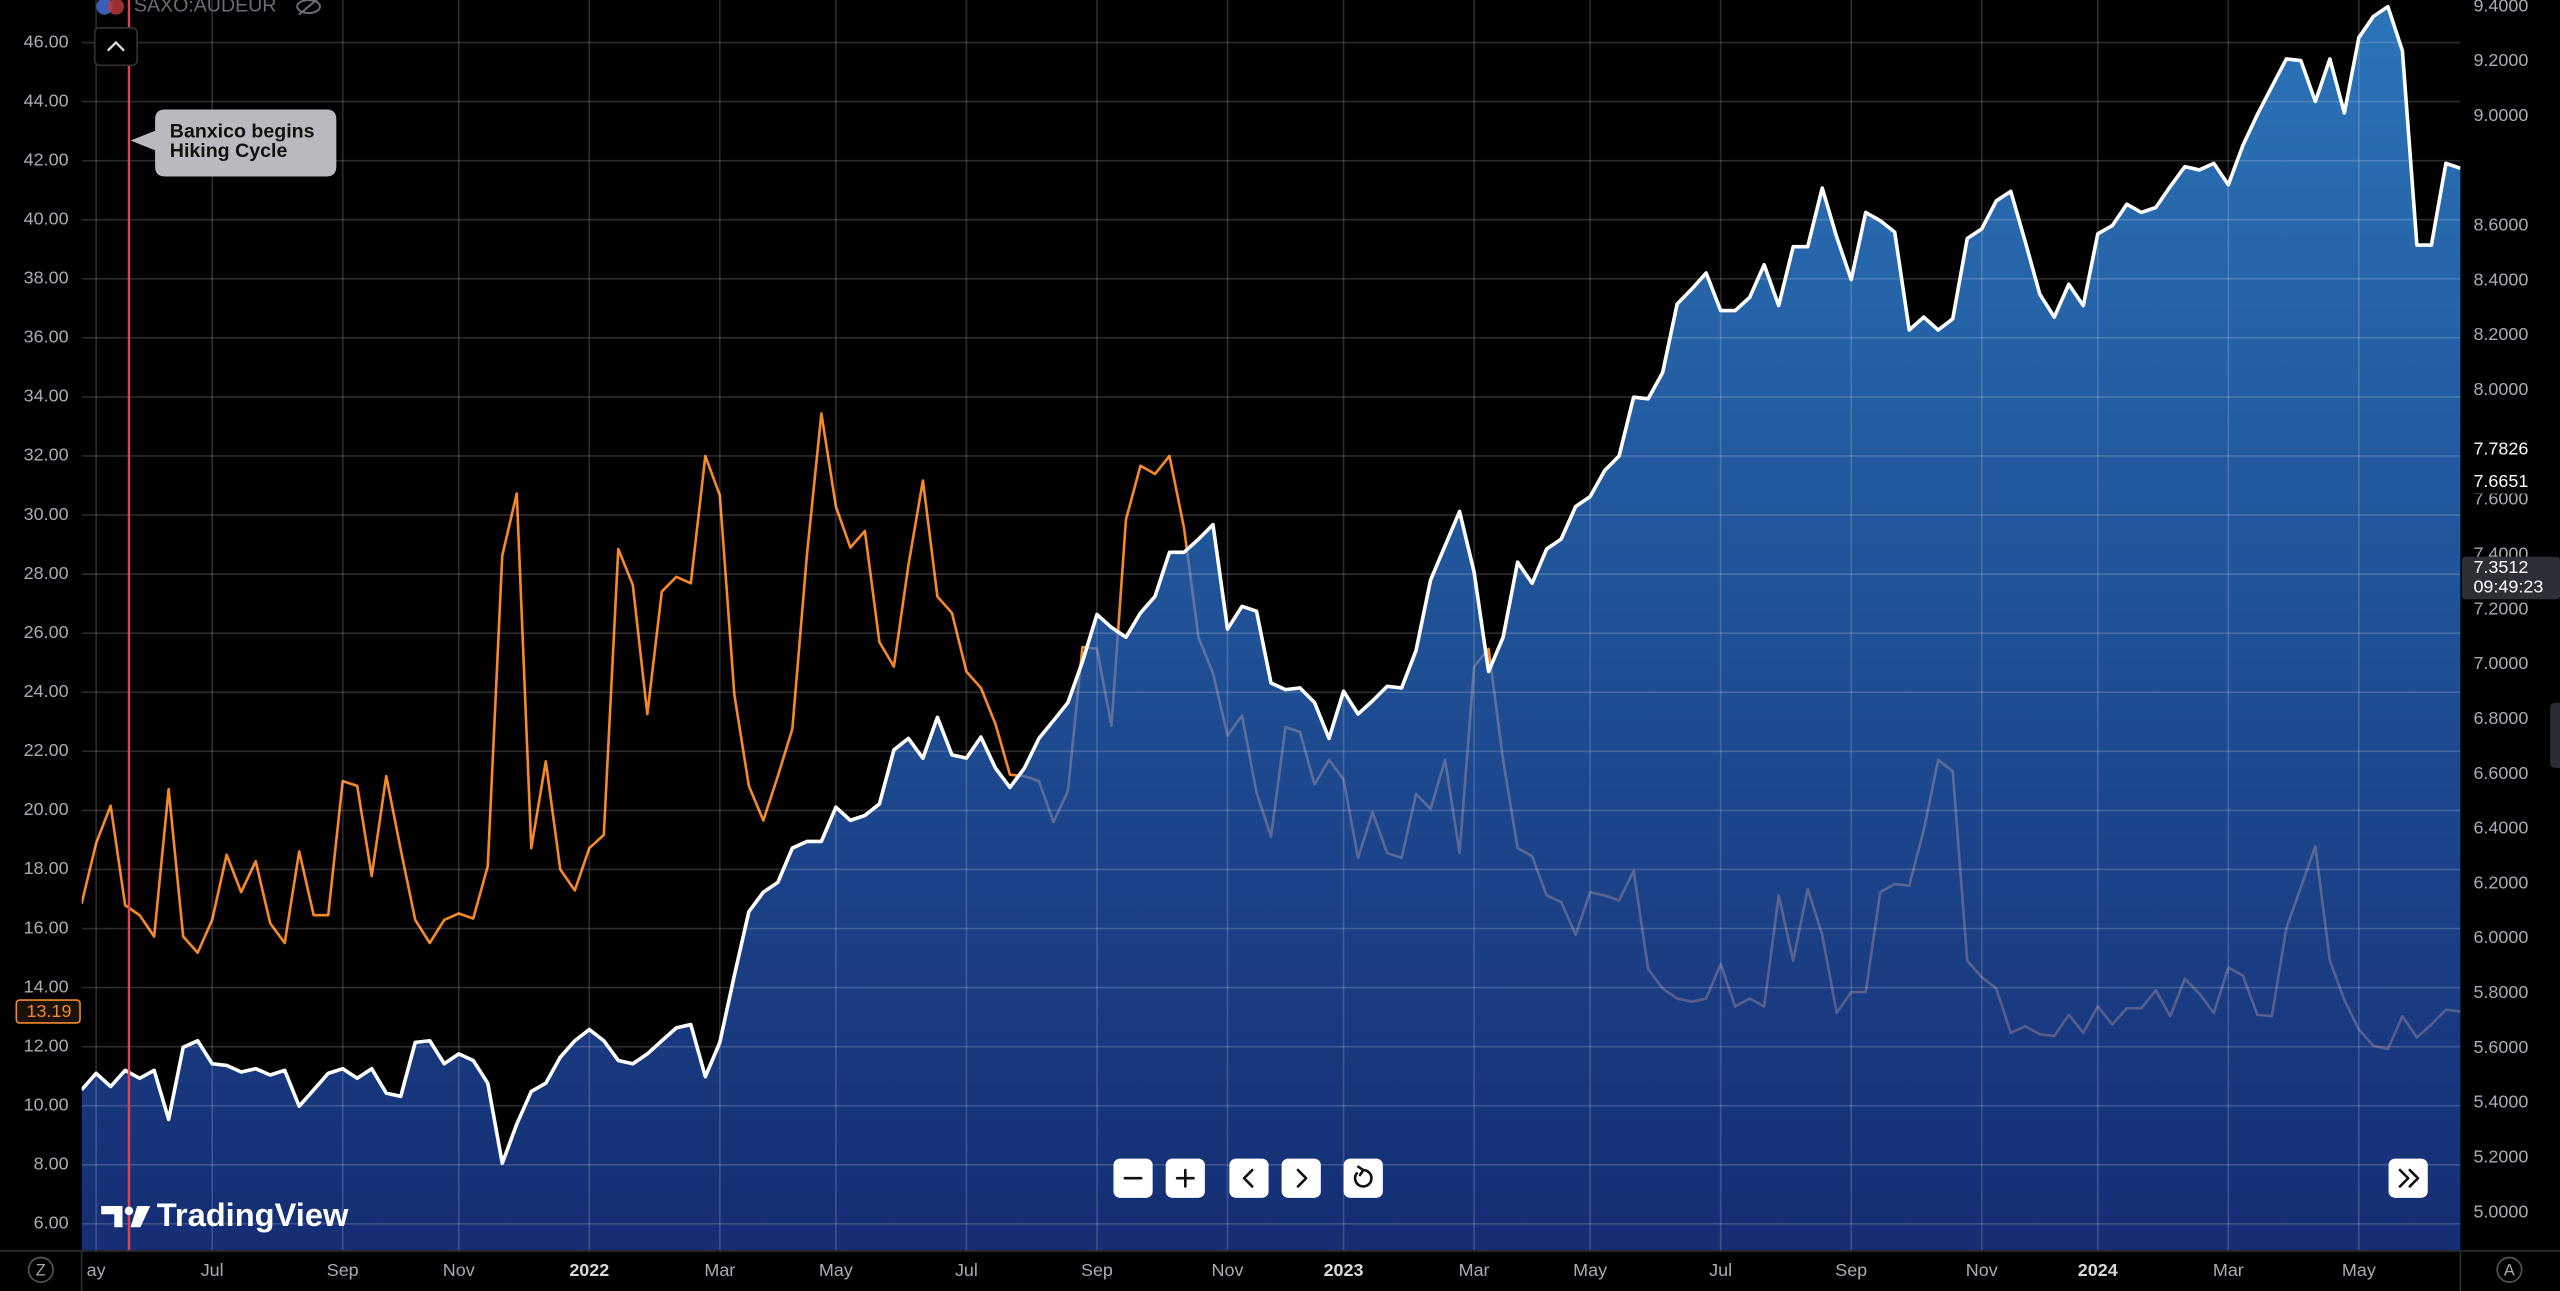  I want to click on y2-tick-label: 7.6000, so click(2500, 499).